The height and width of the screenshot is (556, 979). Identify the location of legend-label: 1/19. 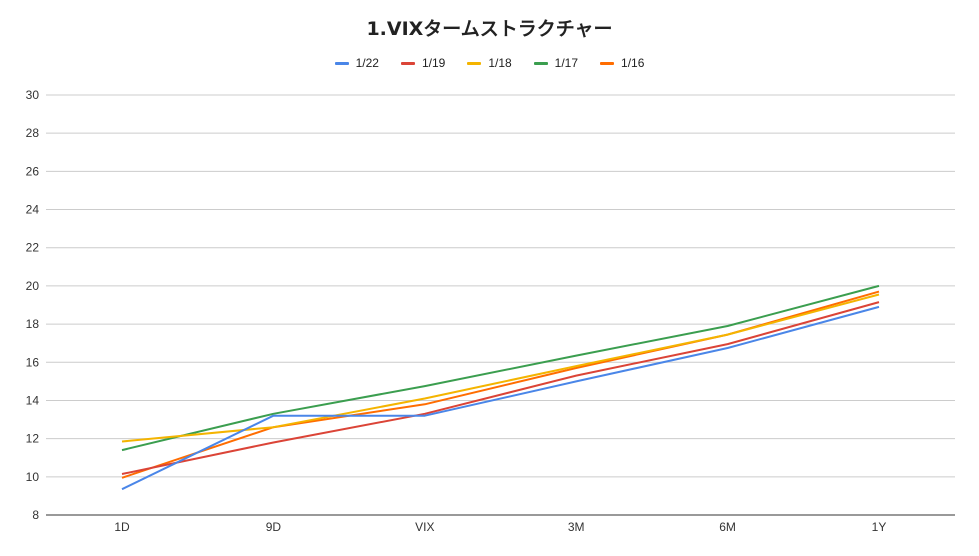
(433, 63).